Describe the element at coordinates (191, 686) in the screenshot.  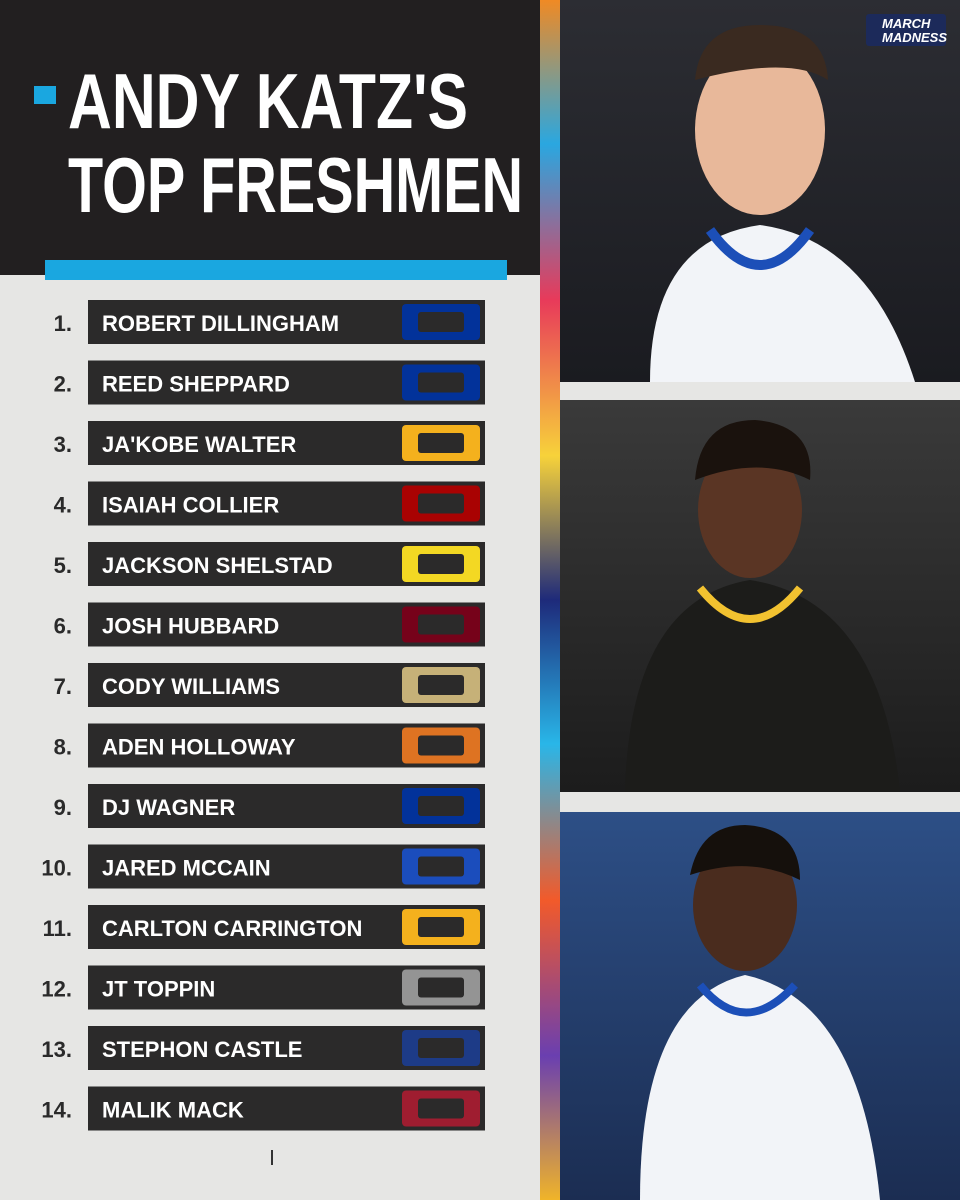
I see `player-name: CODY WILLIAMS` at that location.